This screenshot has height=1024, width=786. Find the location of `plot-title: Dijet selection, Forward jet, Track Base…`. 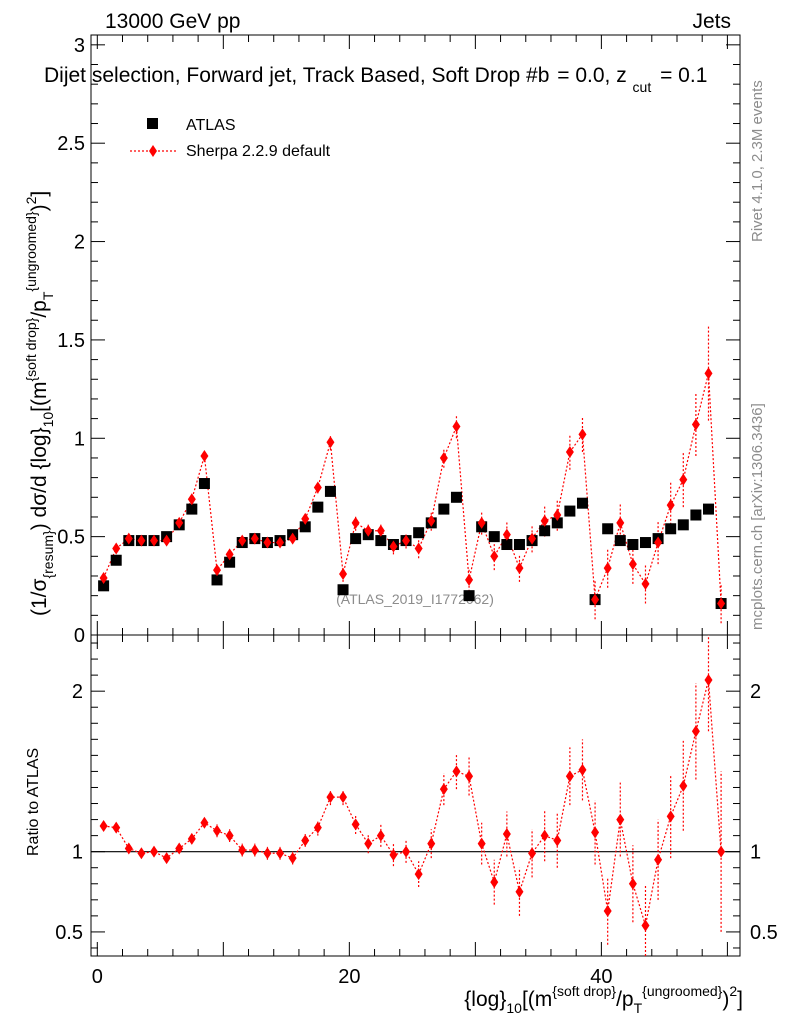

plot-title: Dijet selection, Forward jet, Track Base… is located at coordinates (375, 80).